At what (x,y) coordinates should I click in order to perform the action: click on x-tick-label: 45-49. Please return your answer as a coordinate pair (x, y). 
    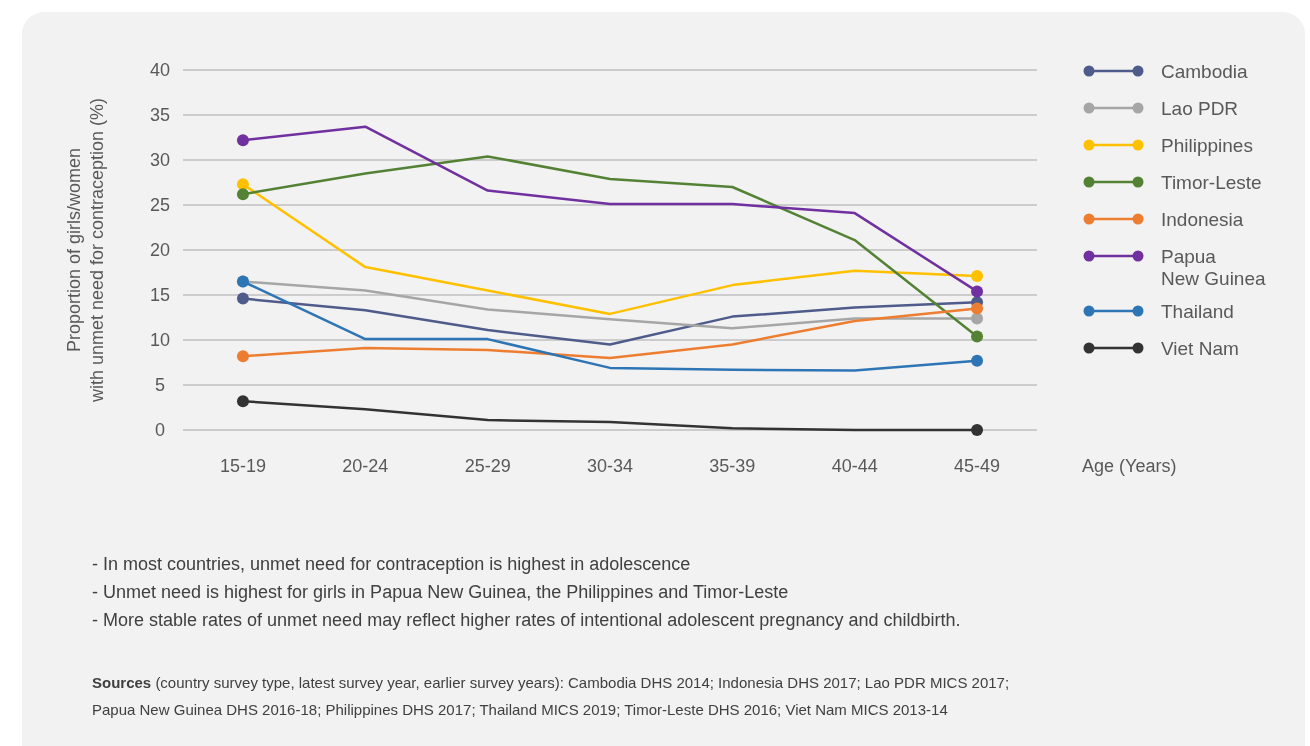
    Looking at the image, I should click on (977, 466).